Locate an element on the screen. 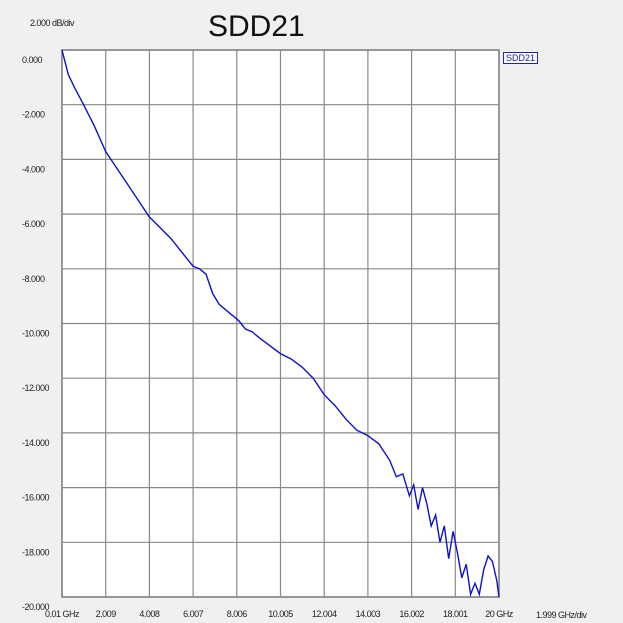 The height and width of the screenshot is (623, 623). x-tick-label: 18.001 is located at coordinates (455, 614).